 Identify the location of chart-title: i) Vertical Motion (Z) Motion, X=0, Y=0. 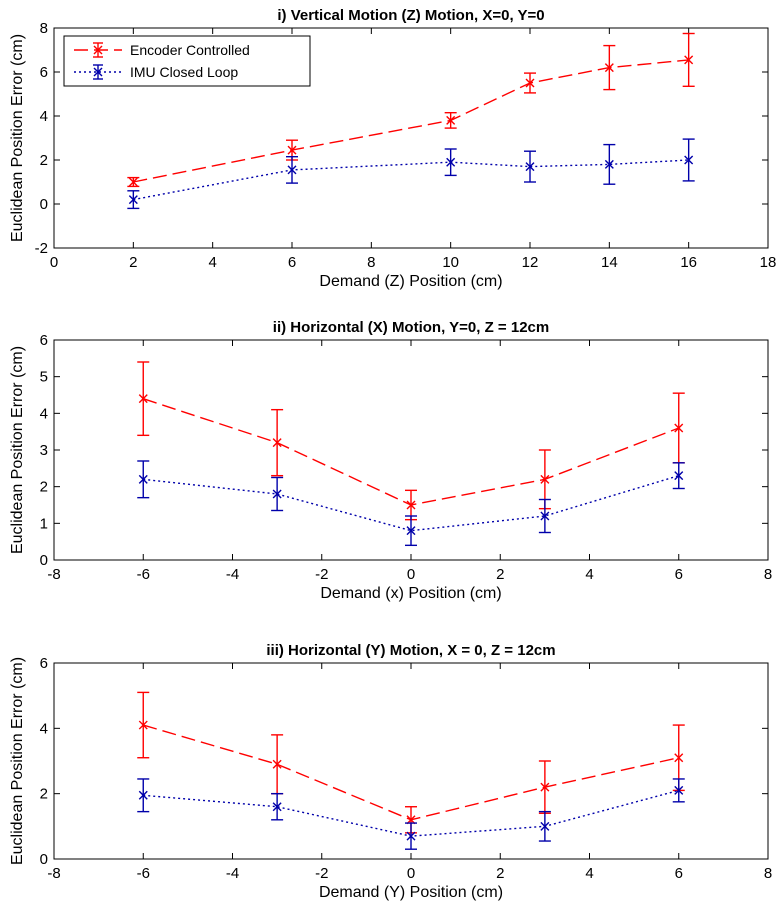
(410, 15).